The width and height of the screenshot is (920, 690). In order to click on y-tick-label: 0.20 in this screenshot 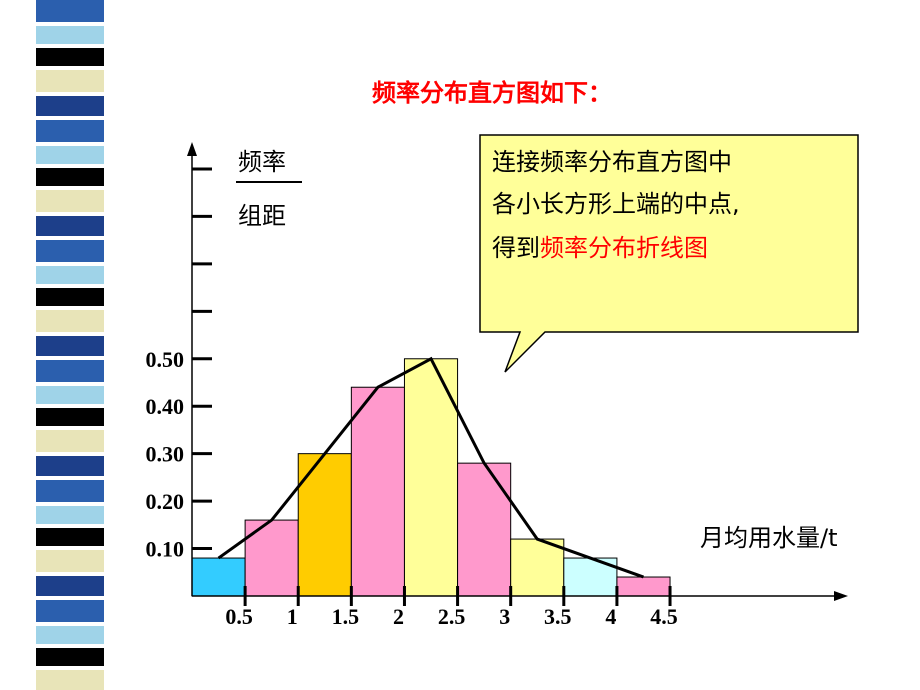, I will do `click(165, 501)`.